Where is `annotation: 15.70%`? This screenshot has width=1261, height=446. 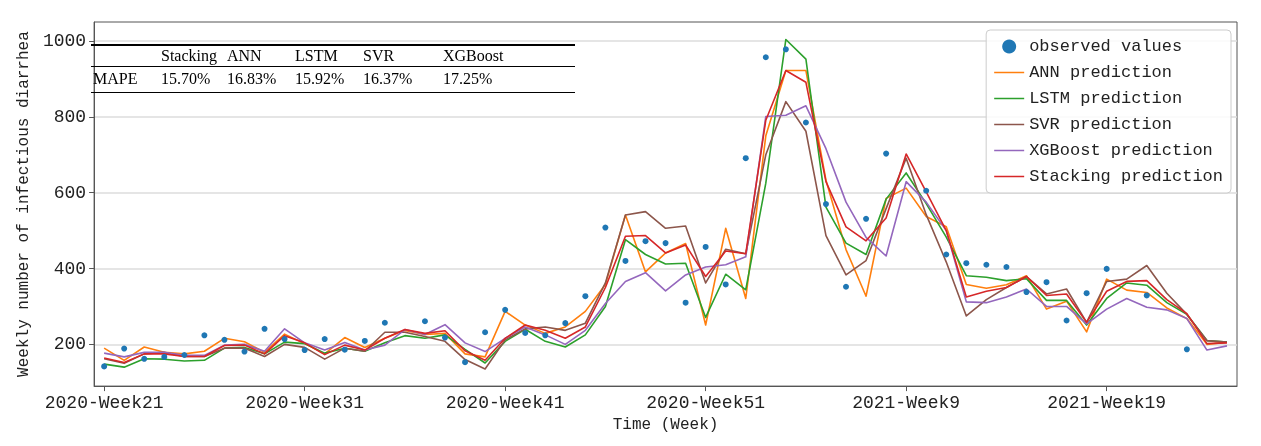 annotation: 15.70% is located at coordinates (186, 78).